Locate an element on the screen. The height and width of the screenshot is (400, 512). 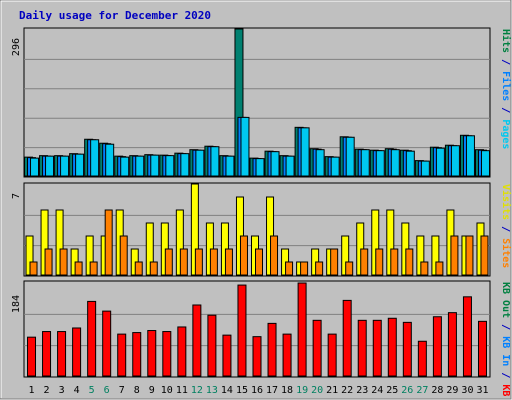
x-tick-16: 16 is located at coordinates (257, 390).